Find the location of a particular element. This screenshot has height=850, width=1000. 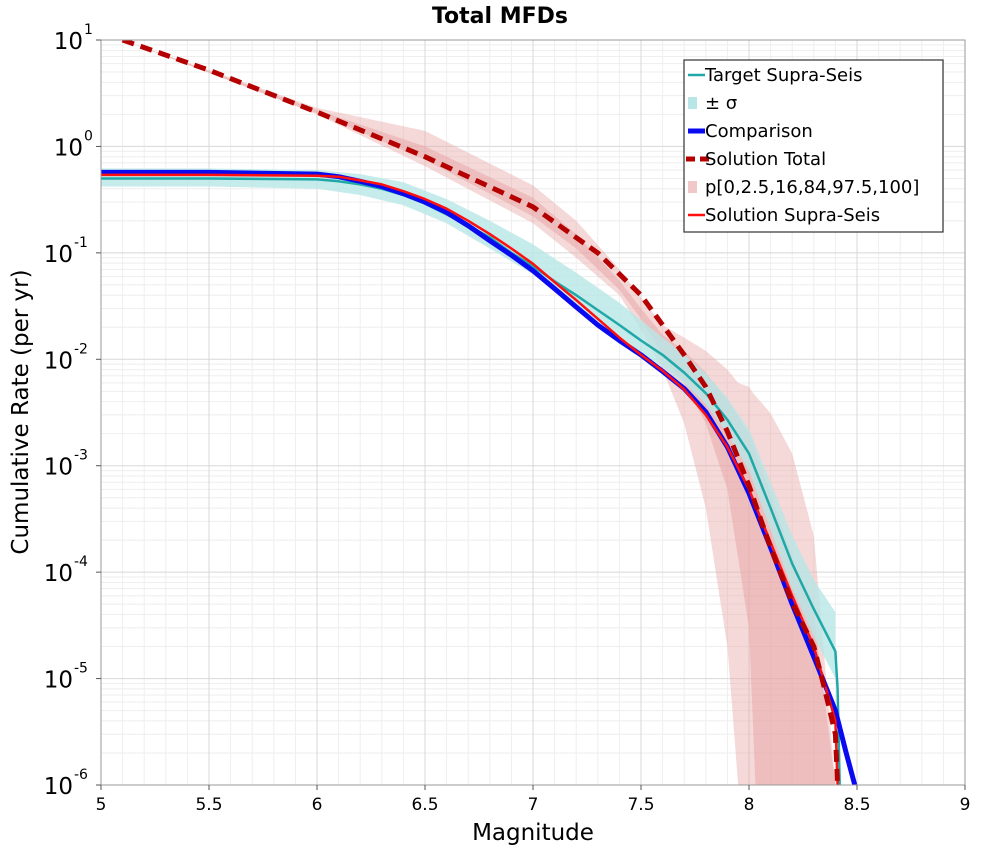

y-tick-label: 10 0 is located at coordinates (73, 144).